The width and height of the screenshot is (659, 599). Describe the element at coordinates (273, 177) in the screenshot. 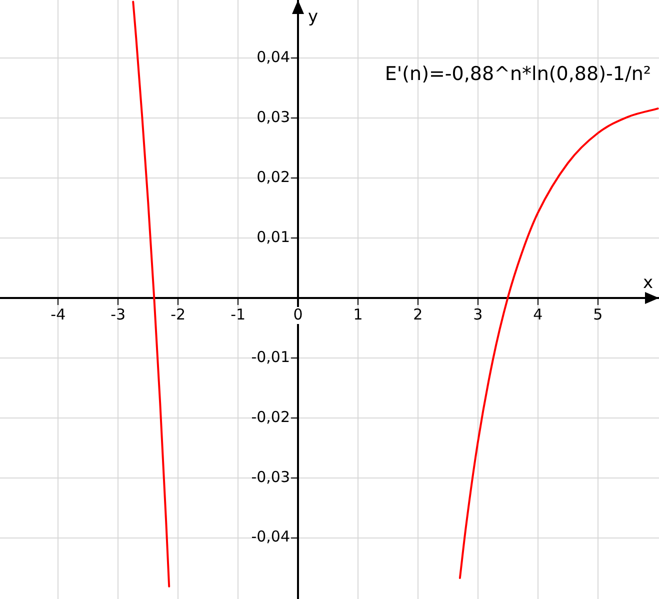

I see `y-tick-label: 0,02` at that location.